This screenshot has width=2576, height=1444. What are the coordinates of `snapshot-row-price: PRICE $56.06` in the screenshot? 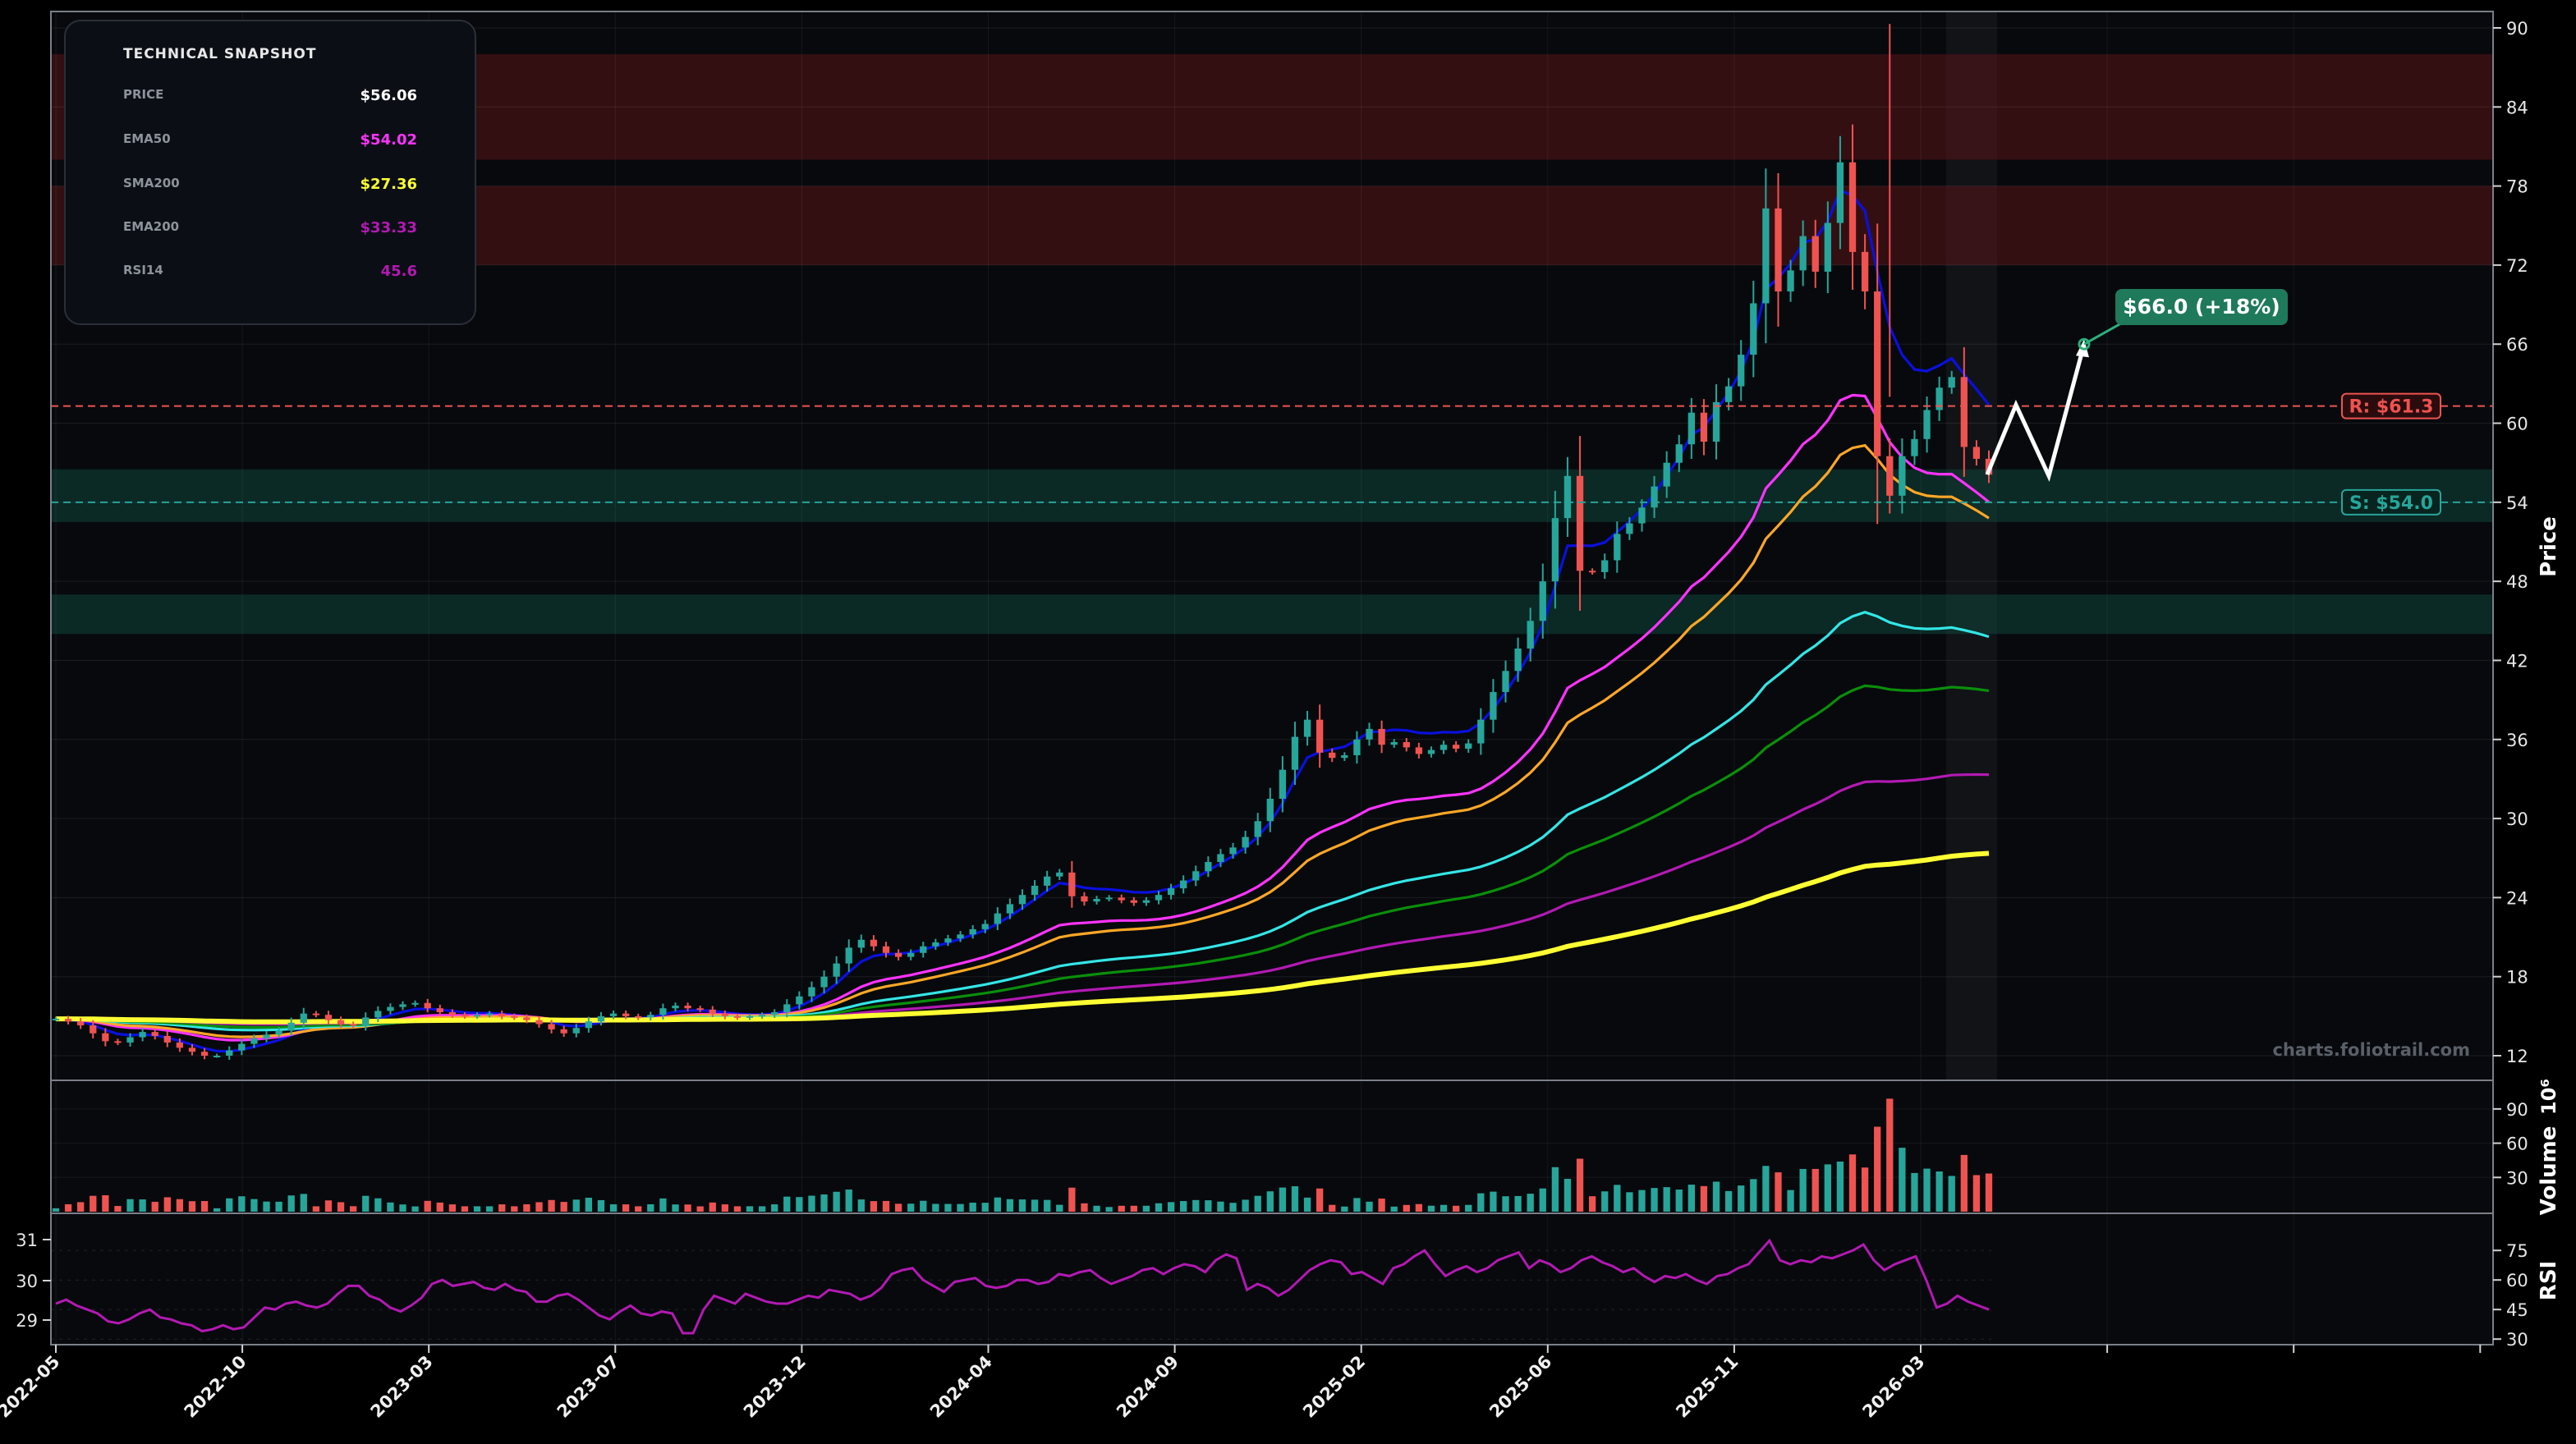 It's located at (270, 97).